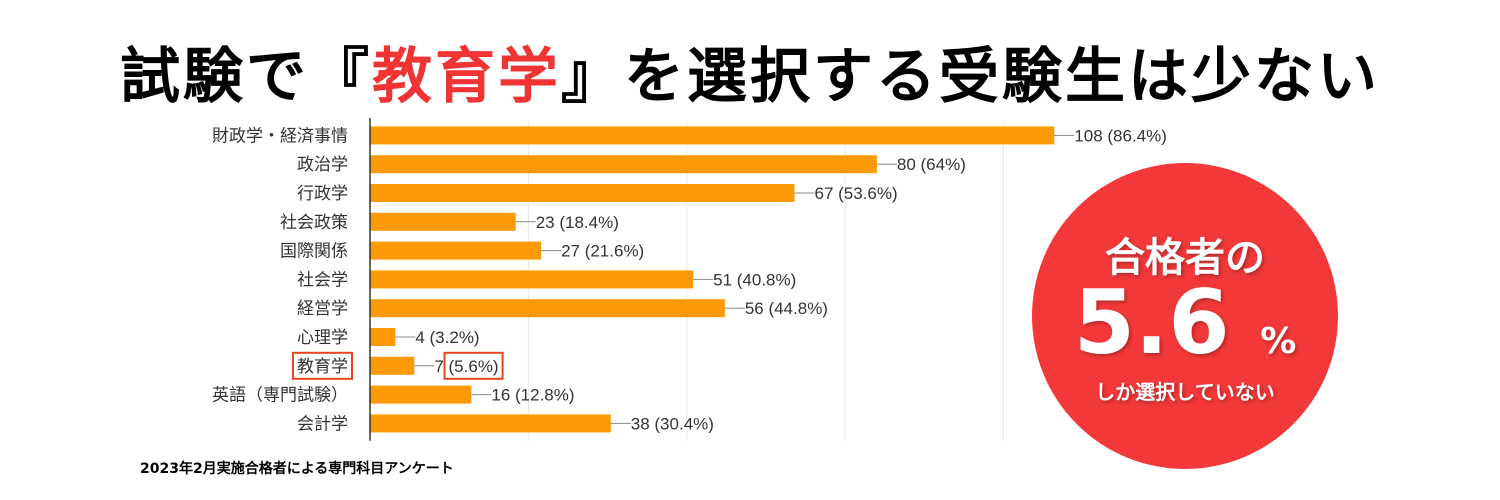 This screenshot has height=500, width=1500. Describe the element at coordinates (447, 337) in the screenshot. I see `data-label: 4 (3.2%)` at that location.